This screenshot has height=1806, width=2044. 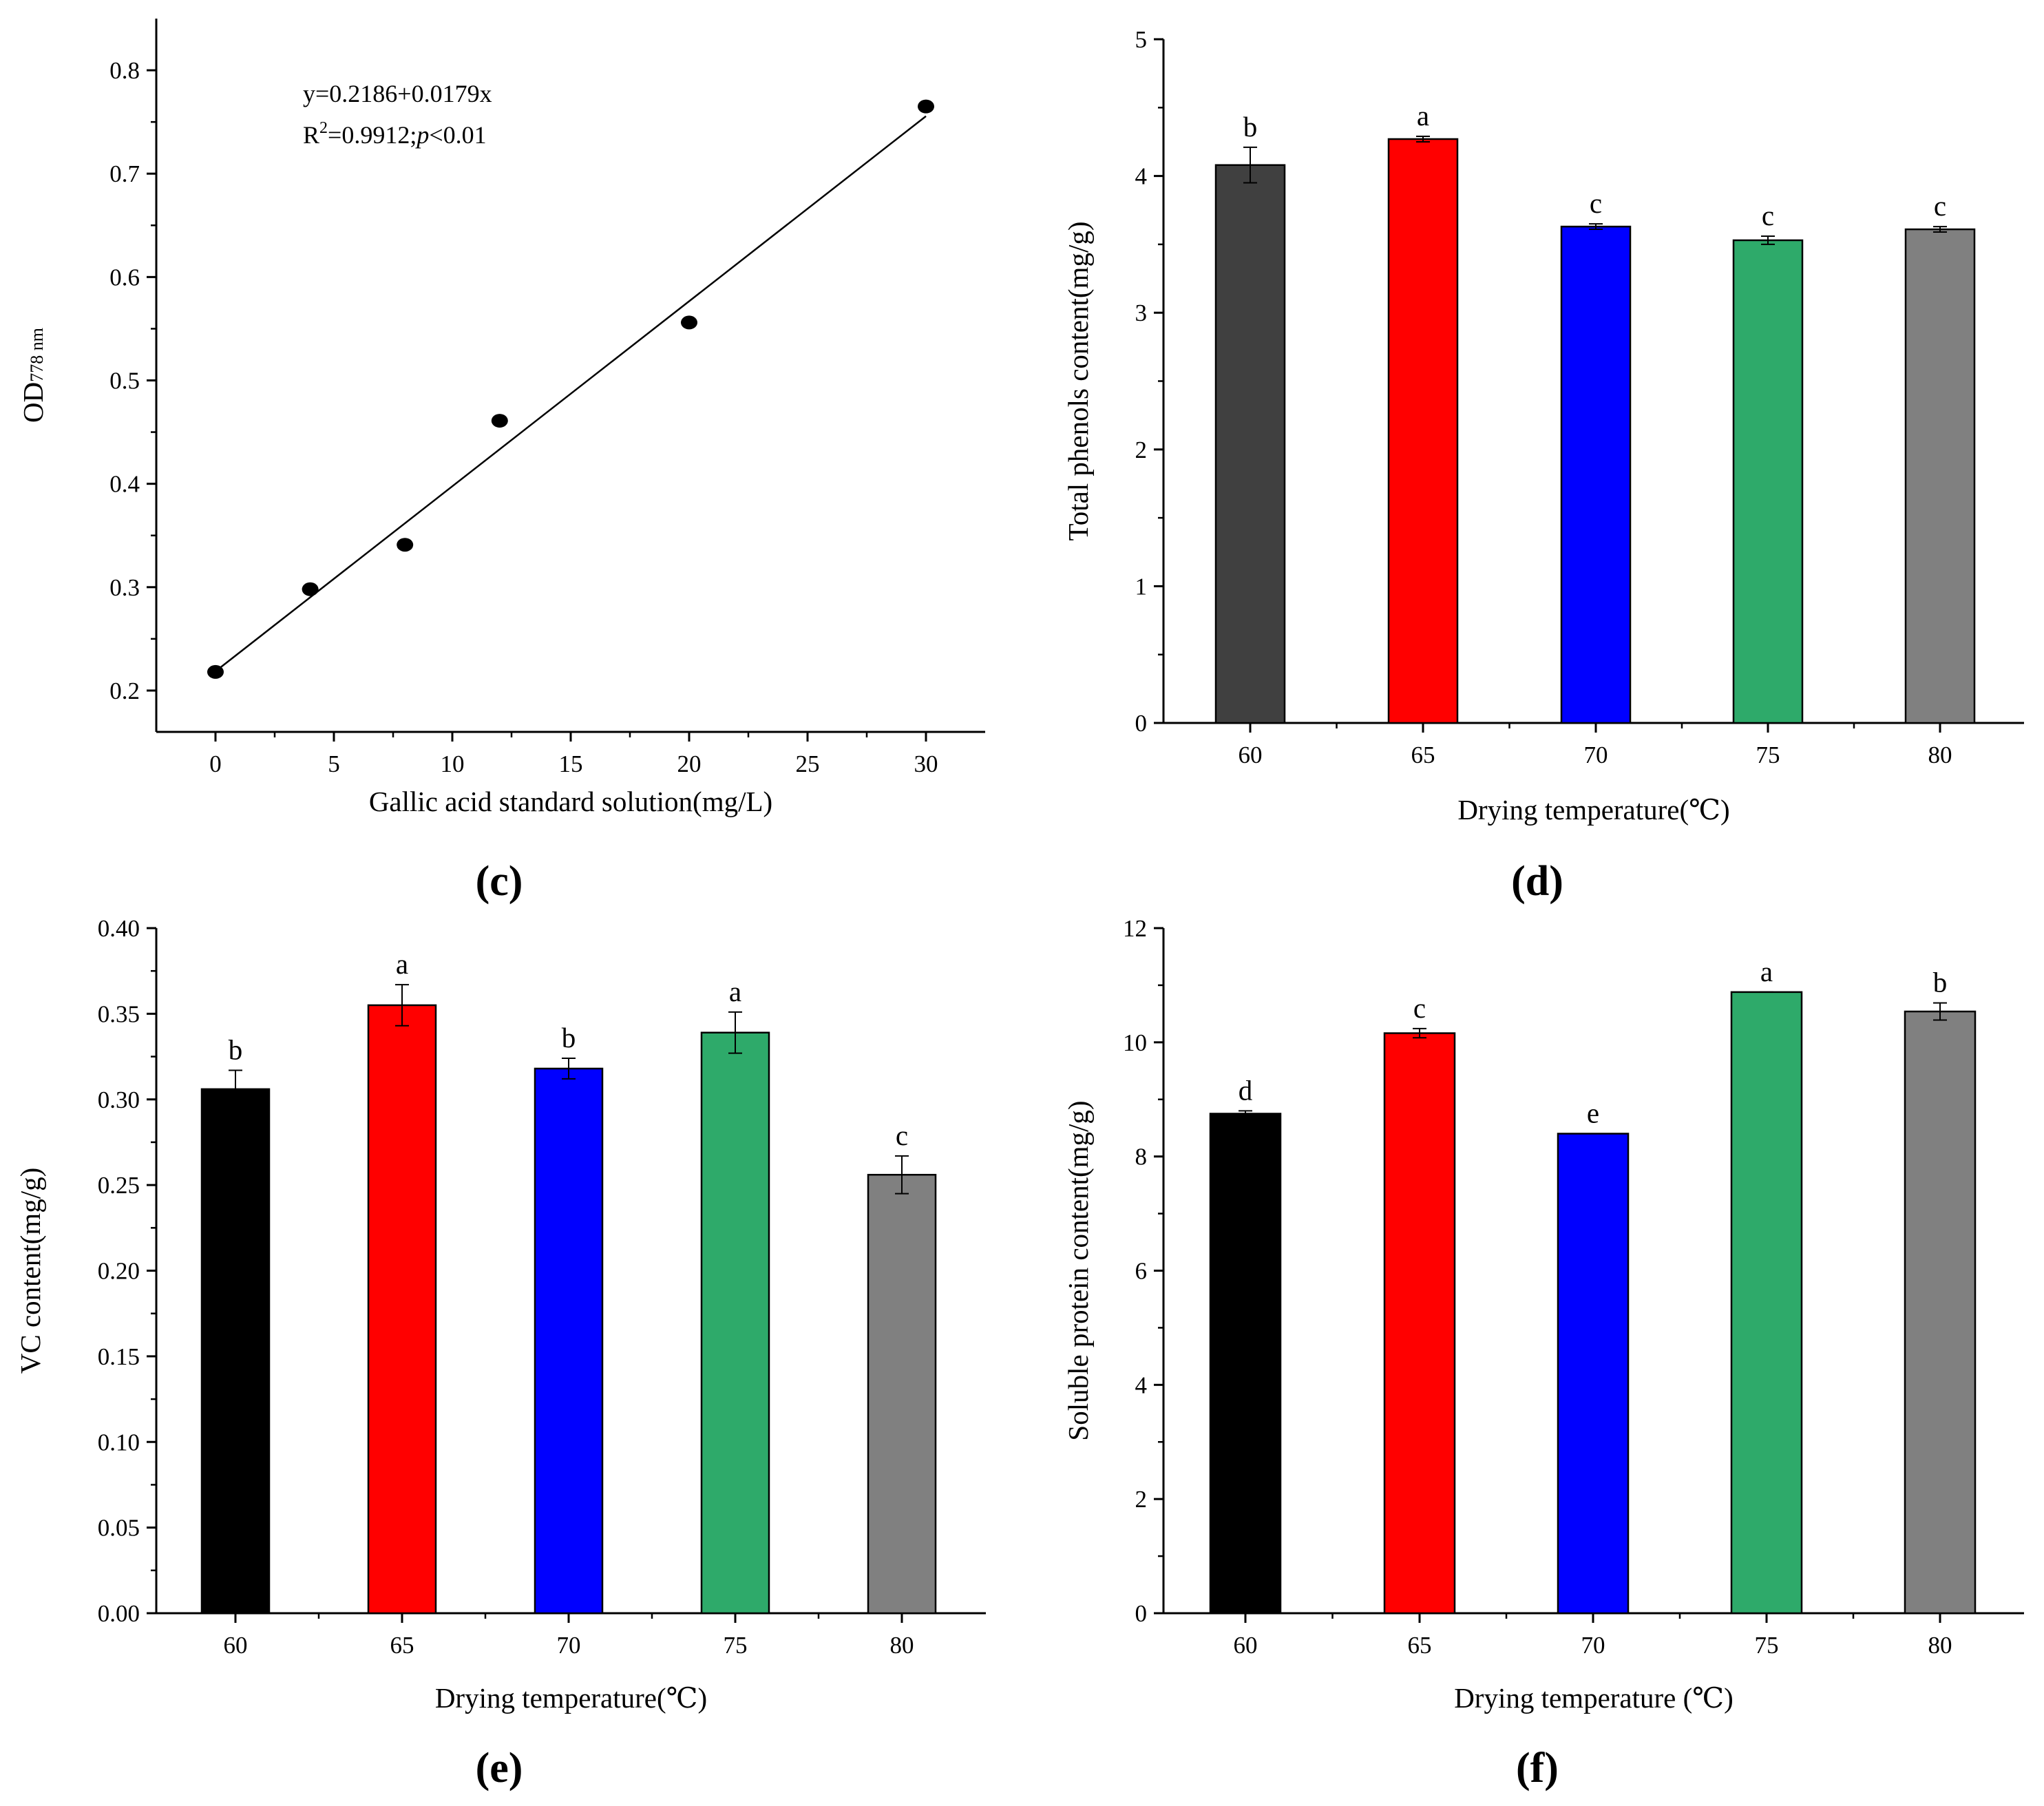 I want to click on r2-annotation: R2=0.9912;p<0.01, so click(x=395, y=134).